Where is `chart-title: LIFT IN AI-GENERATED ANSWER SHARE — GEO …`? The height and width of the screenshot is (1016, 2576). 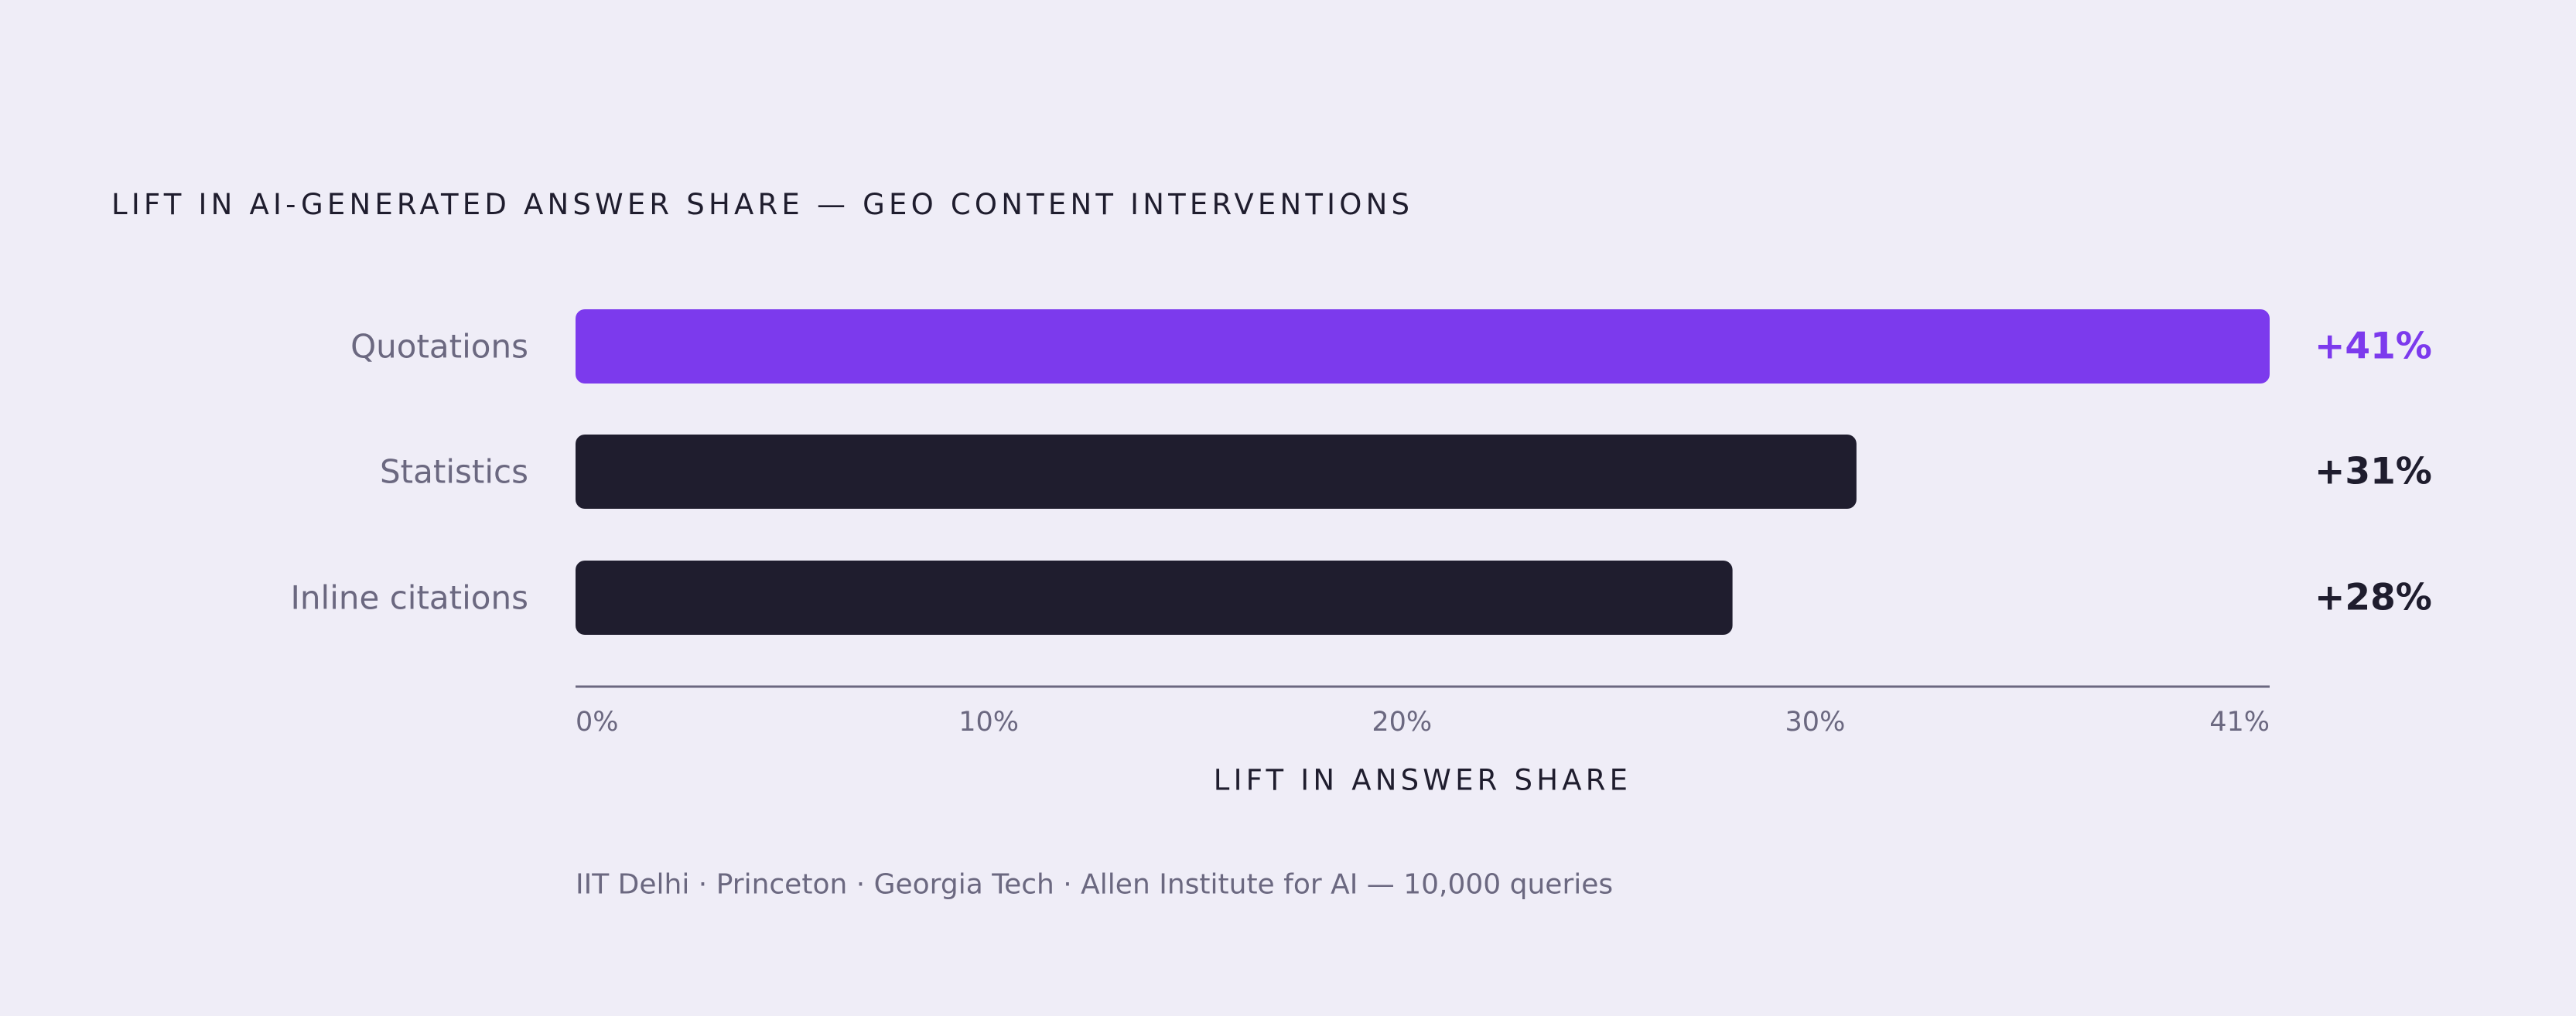
chart-title: LIFT IN AI-GENERATED ANSWER SHARE — GEO … is located at coordinates (762, 204).